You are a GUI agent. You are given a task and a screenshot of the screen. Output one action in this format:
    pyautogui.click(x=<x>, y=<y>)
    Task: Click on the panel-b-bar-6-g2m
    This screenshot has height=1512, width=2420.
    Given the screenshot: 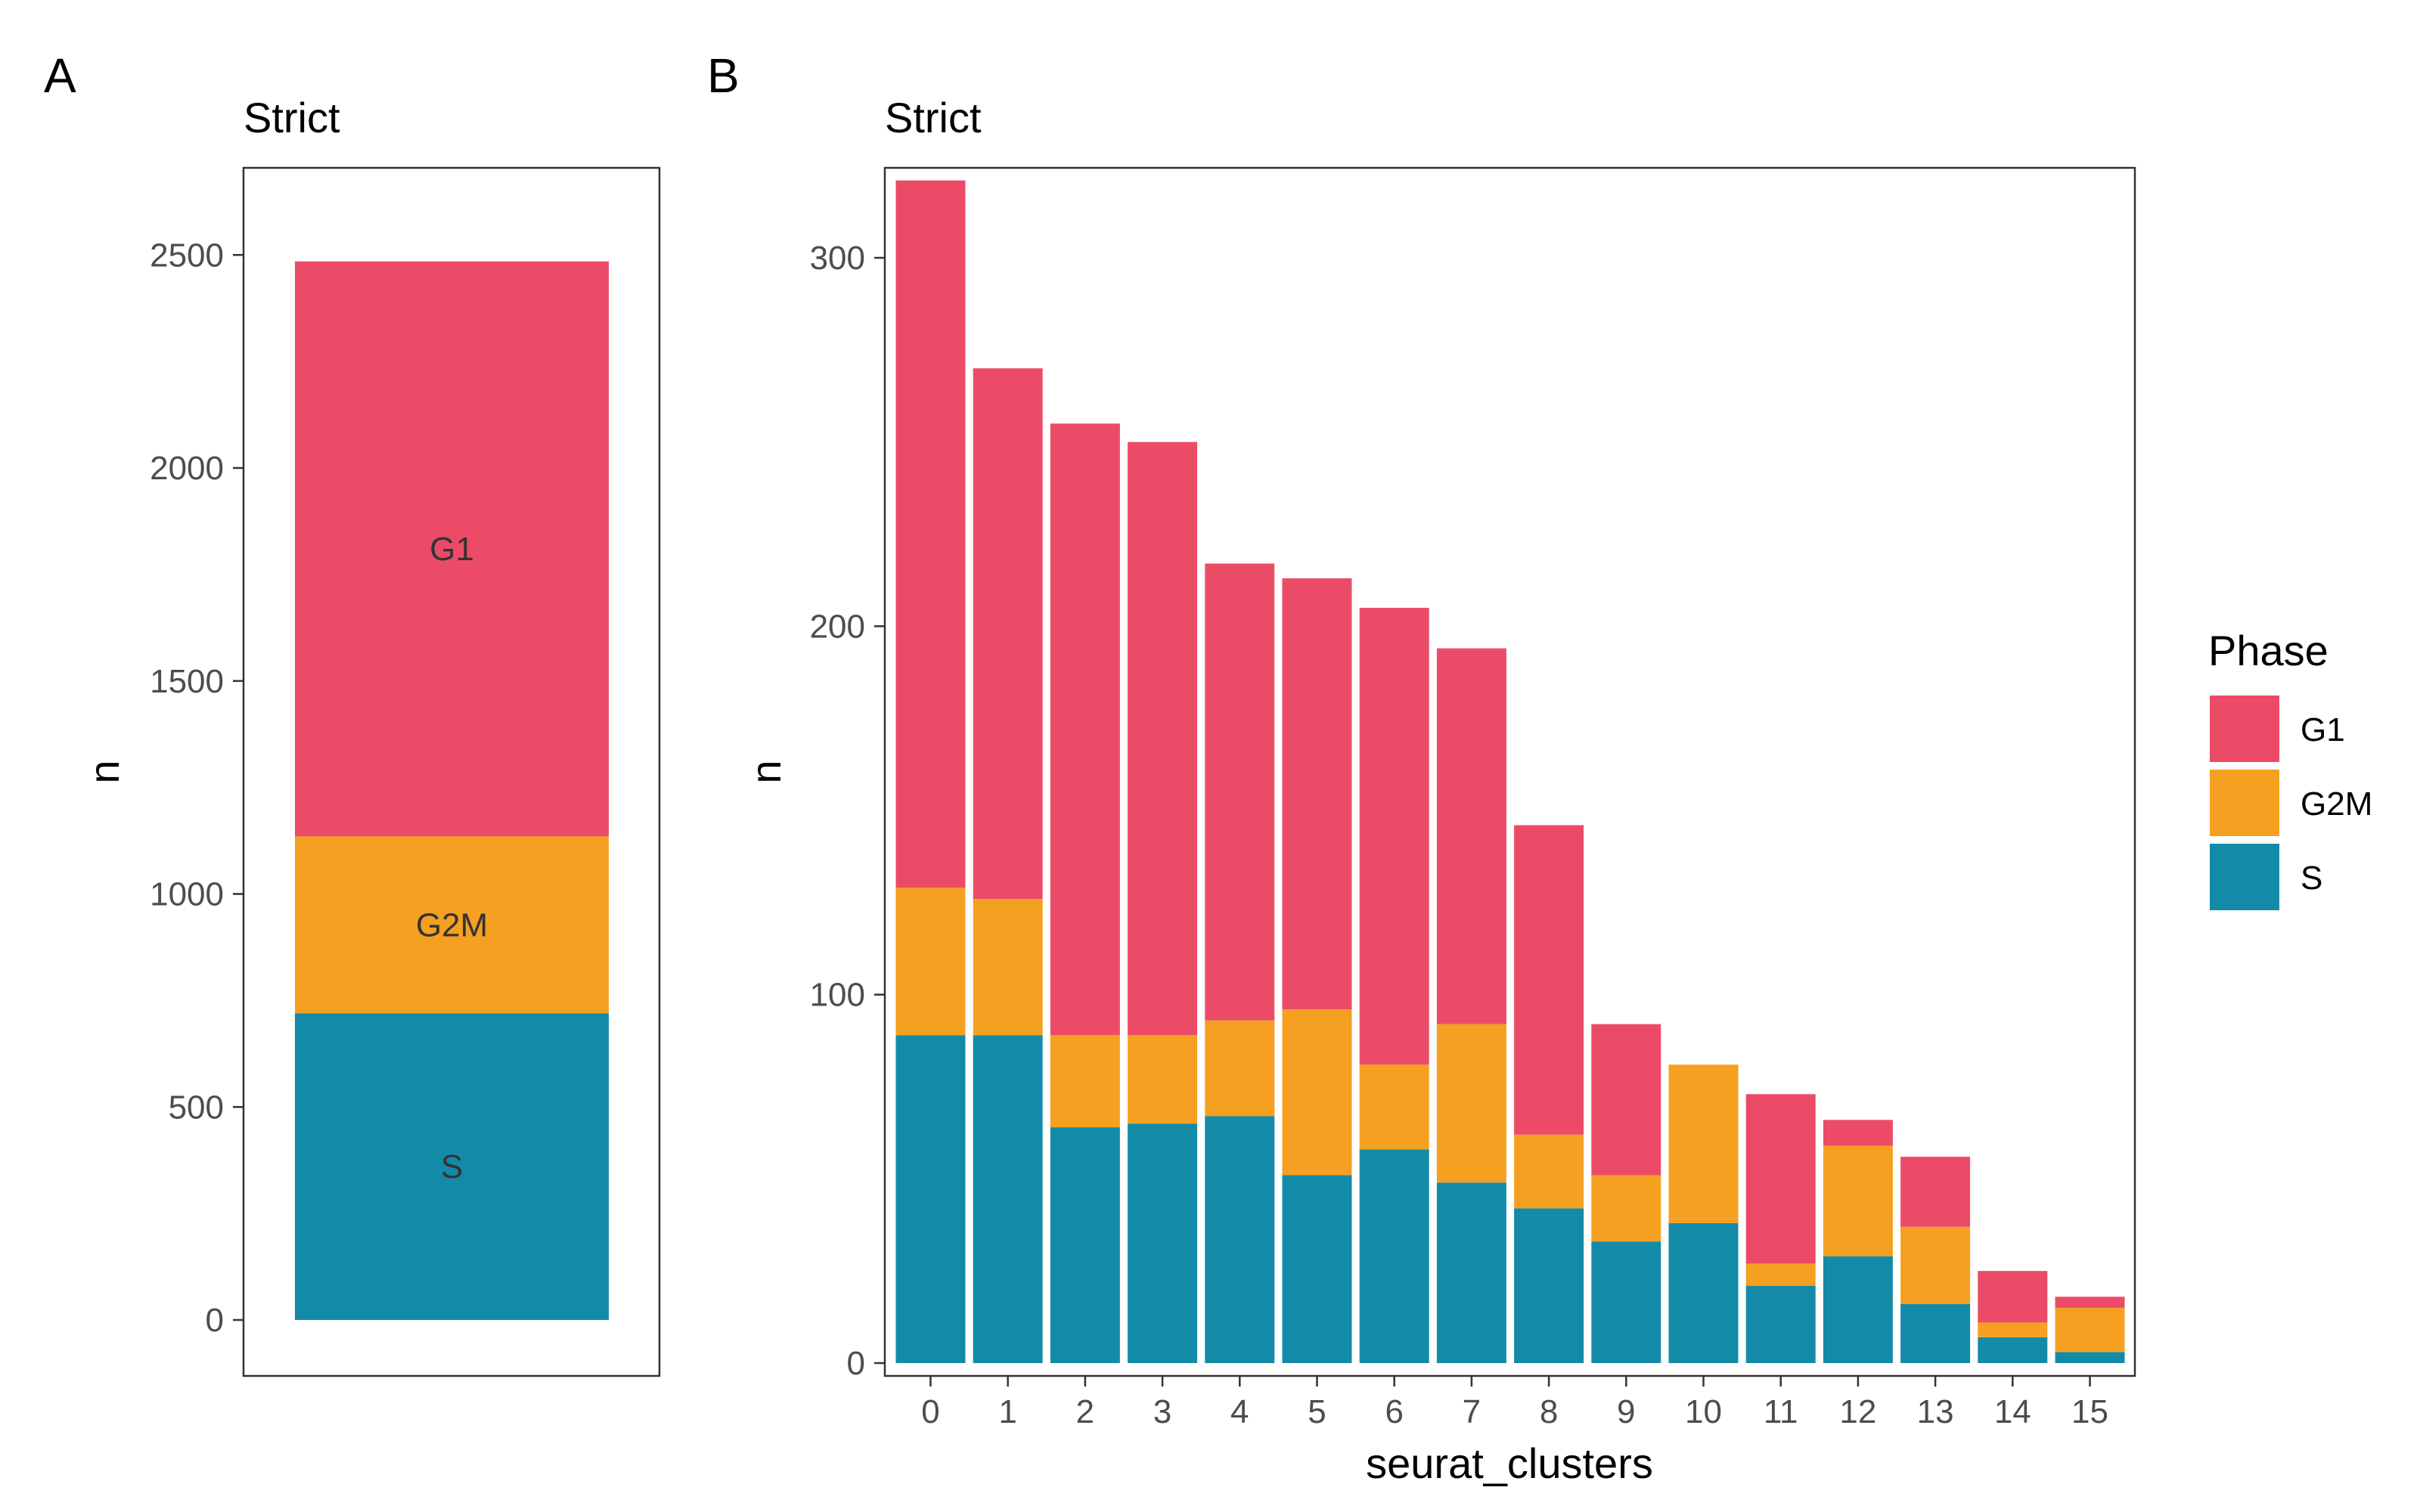 What is the action you would take?
    pyautogui.click(x=1394, y=1107)
    